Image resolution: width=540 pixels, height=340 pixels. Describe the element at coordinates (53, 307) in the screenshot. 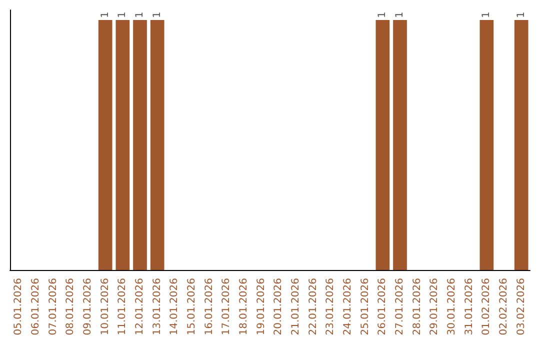

I see `x-tick-label: 07.01.2026` at that location.